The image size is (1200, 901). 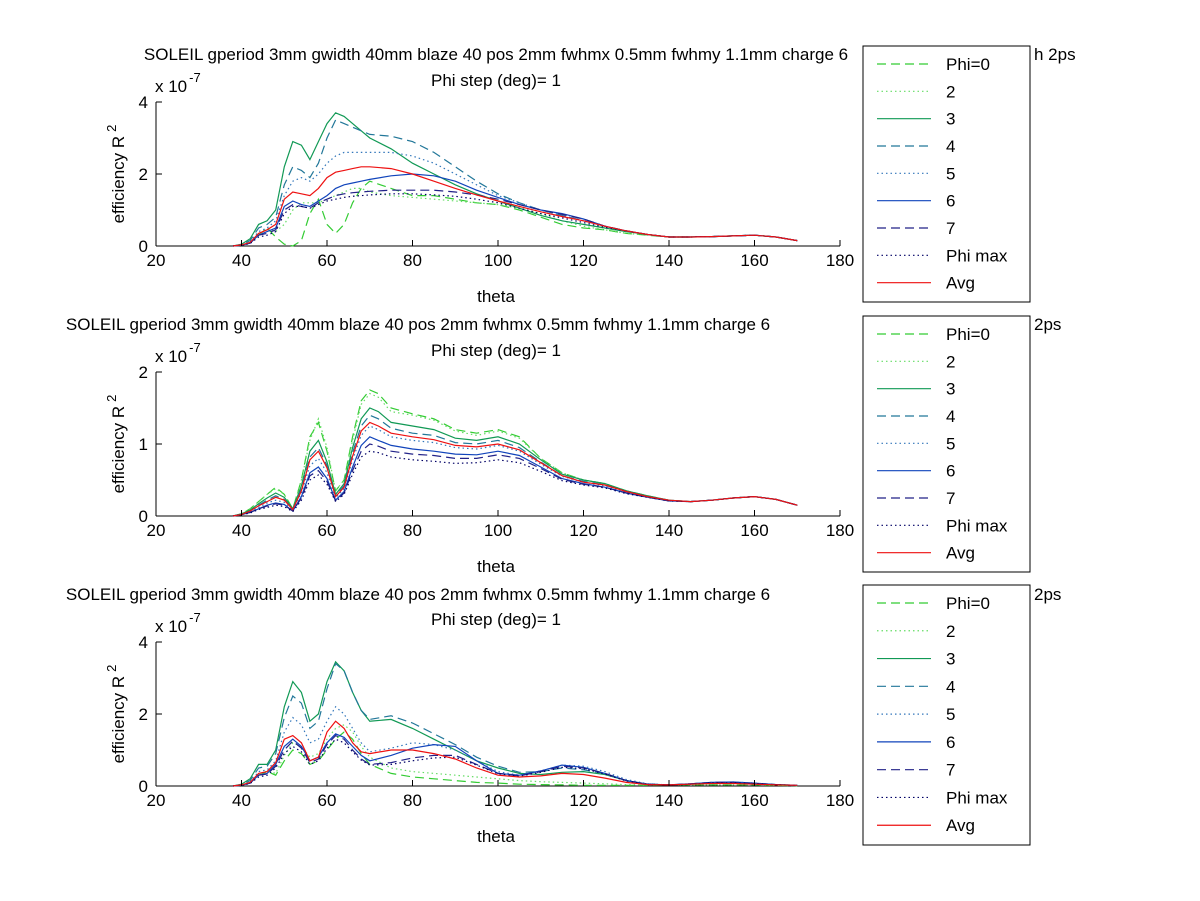 What do you see at coordinates (171, 356) in the screenshot?
I see `subplot-2-y-exponent-base: x 10` at bounding box center [171, 356].